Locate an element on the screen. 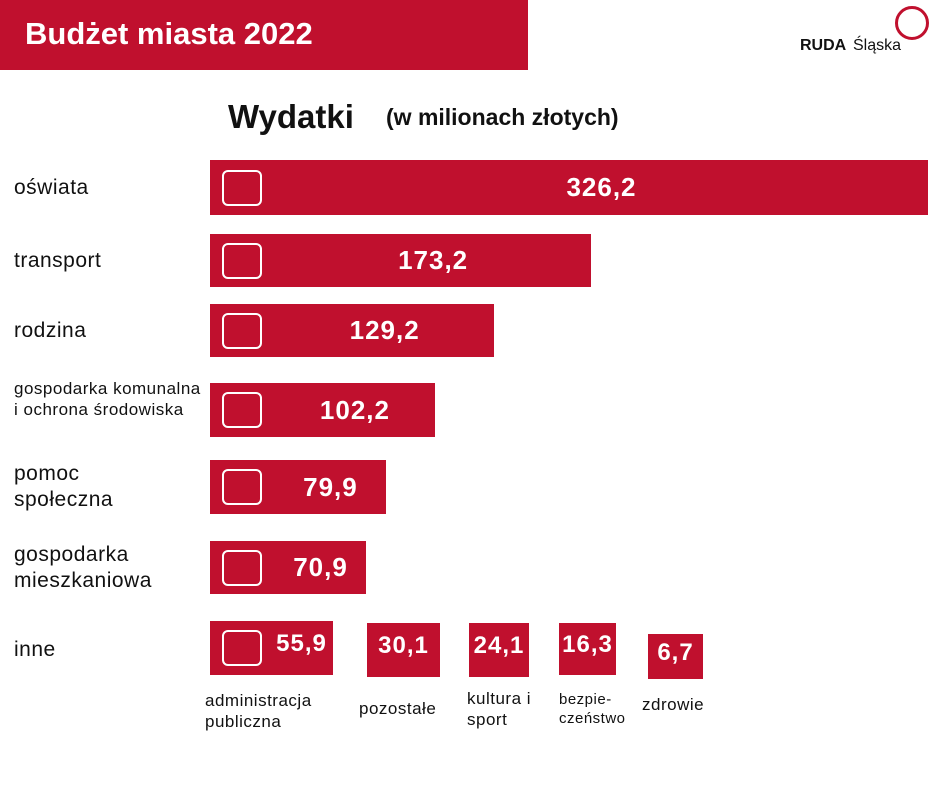 Image resolution: width=940 pixels, height=788 pixels. value-label: 70,9 is located at coordinates (320, 567).